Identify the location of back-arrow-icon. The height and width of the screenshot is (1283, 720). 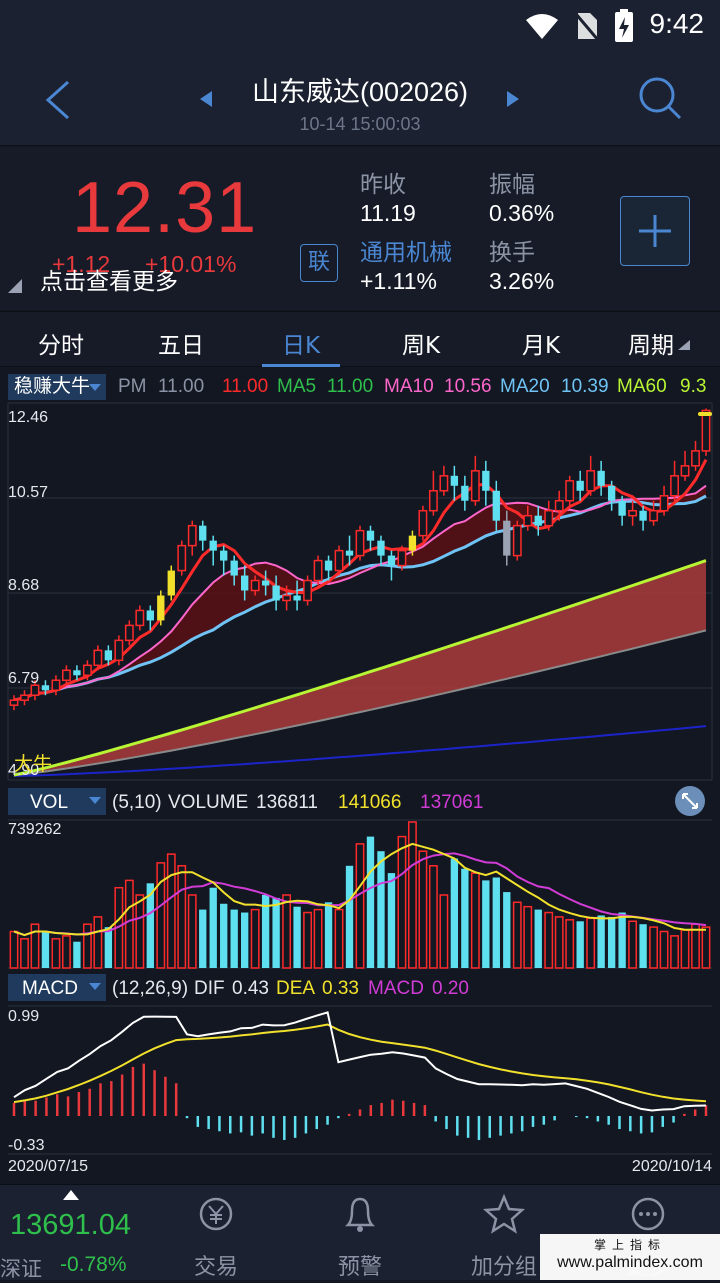
(57, 100).